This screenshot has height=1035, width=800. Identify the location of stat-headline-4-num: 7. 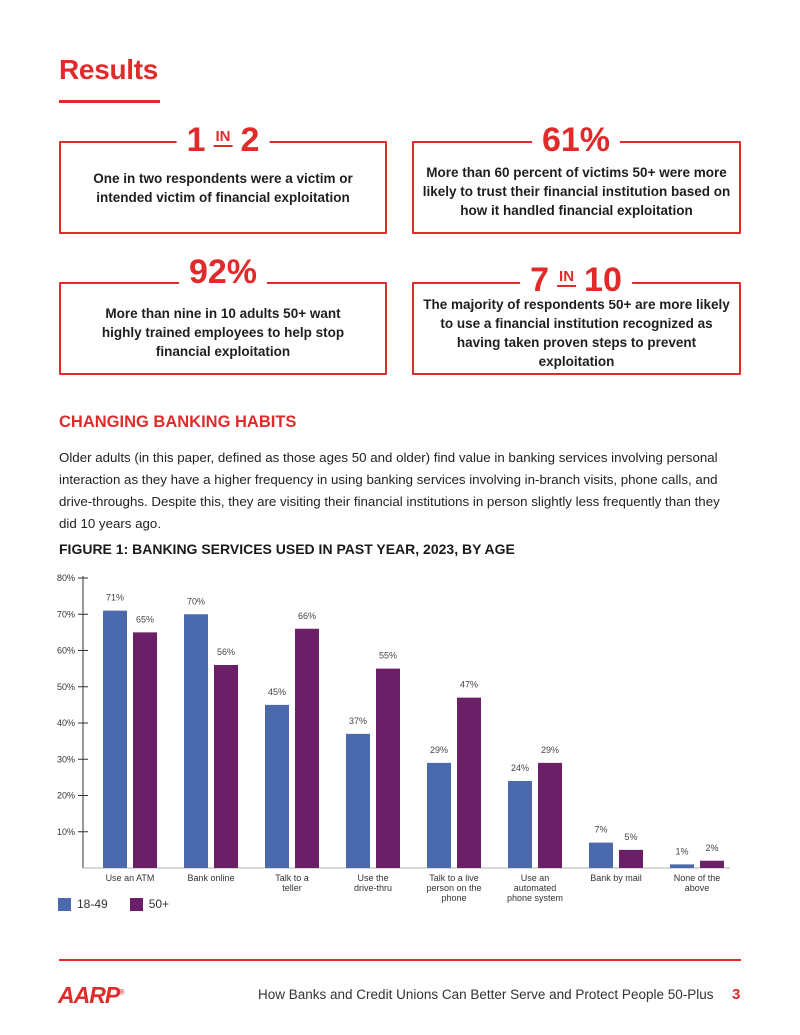
(540, 280).